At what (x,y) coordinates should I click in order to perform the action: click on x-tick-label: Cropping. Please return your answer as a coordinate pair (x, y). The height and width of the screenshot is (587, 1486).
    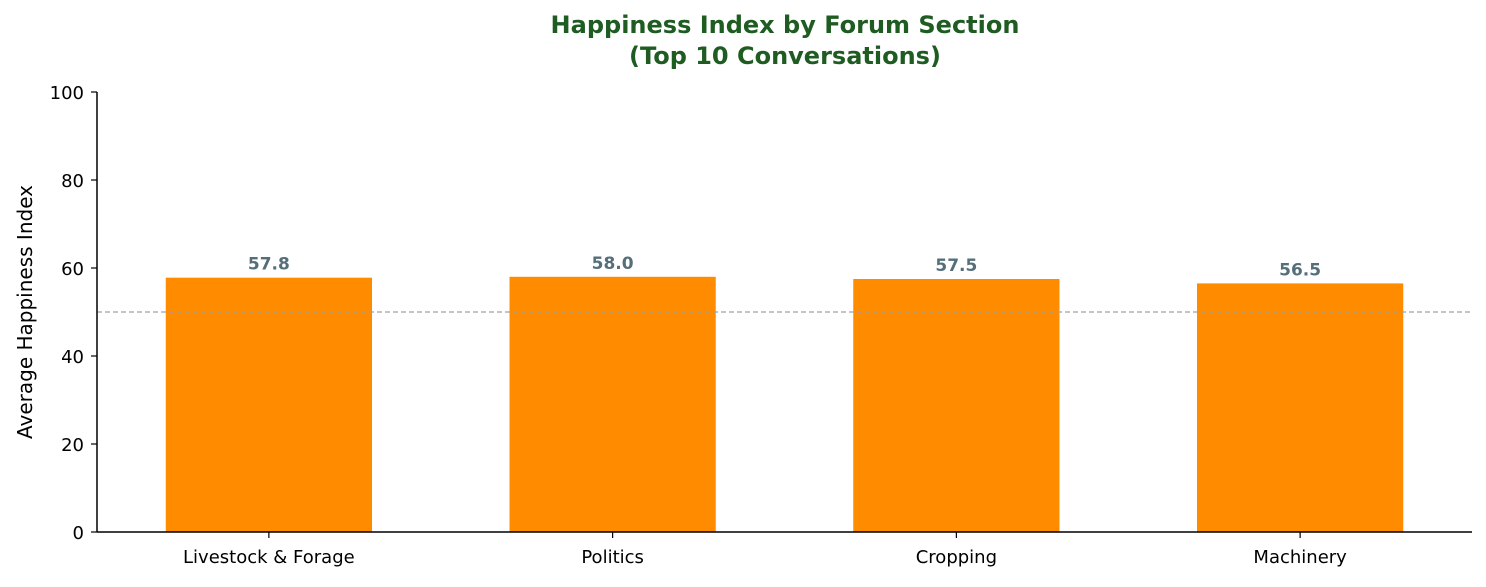
    Looking at the image, I should click on (956, 557).